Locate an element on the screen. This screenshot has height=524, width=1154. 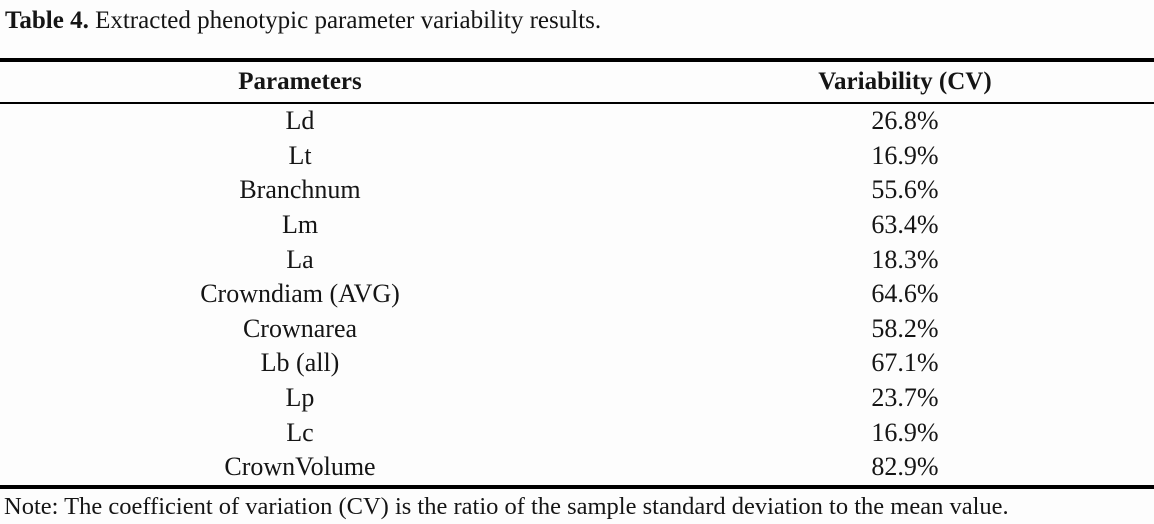
column-header-variability: Variability (CV) is located at coordinates (905, 81).